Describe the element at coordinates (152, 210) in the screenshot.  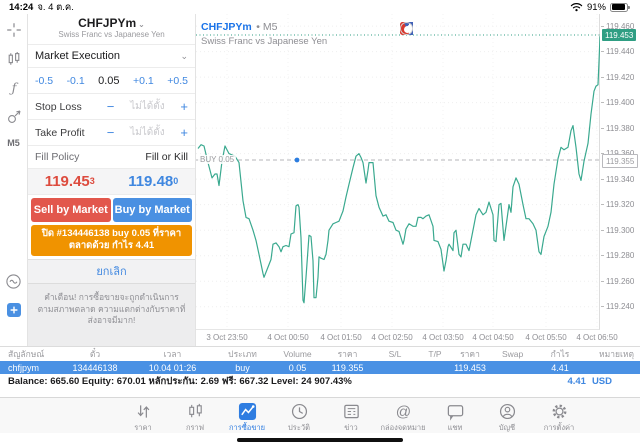
I see `buy-button: Buy by Market` at that location.